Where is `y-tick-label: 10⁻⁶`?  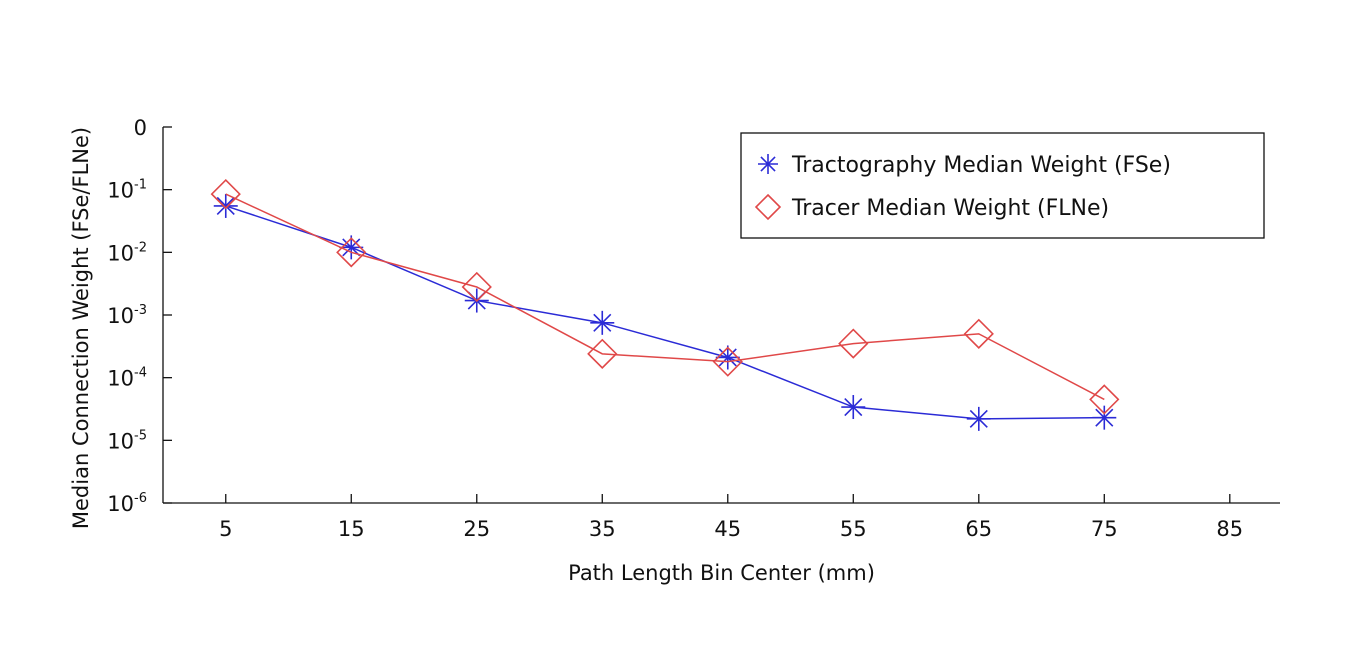
y-tick-label: 10⁻⁶ is located at coordinates (127, 503).